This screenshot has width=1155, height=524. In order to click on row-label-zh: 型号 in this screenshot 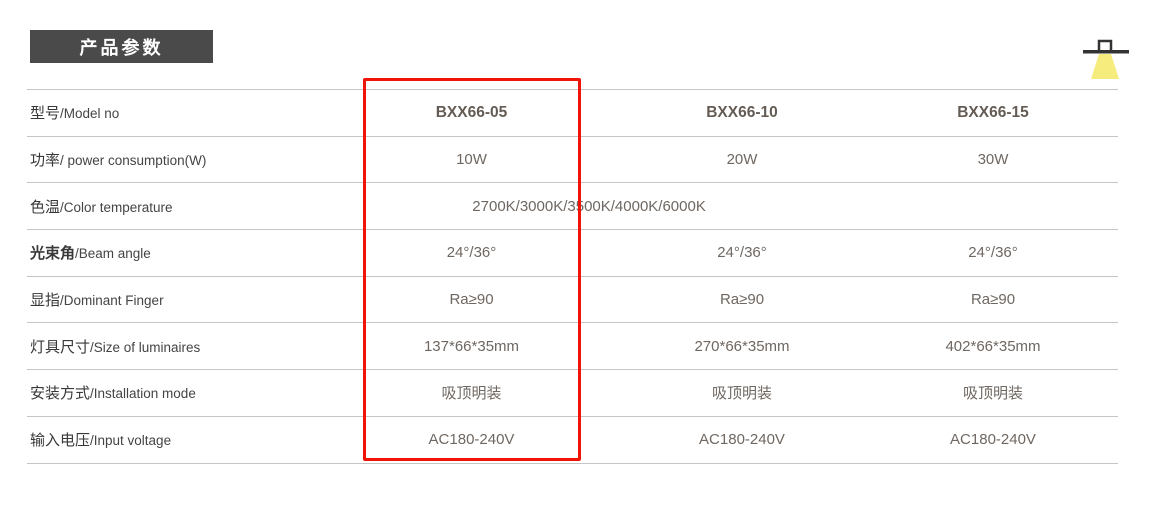, I will do `click(45, 114)`.